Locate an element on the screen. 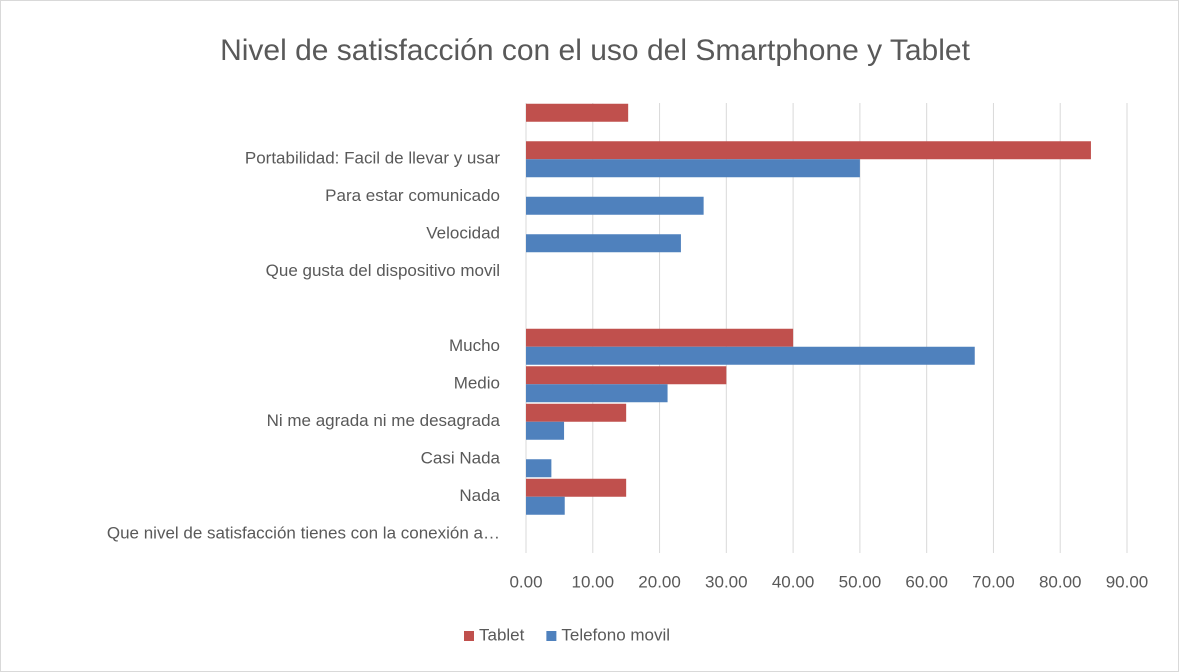  y-tick-label: Ni me agrada ni me desagrada is located at coordinates (384, 420).